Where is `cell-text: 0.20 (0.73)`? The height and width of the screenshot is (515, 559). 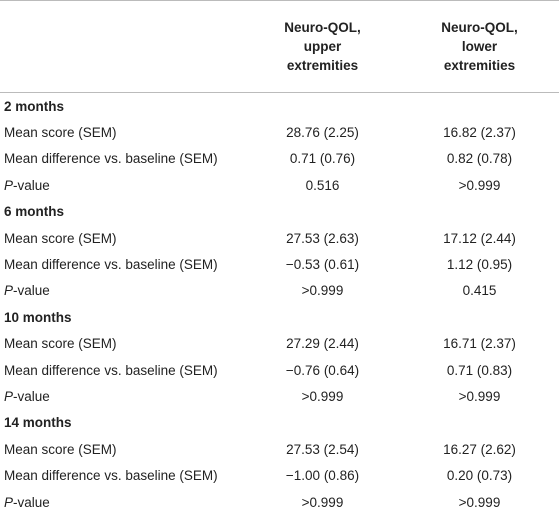 cell-text: 0.20 (0.73) is located at coordinates (479, 476).